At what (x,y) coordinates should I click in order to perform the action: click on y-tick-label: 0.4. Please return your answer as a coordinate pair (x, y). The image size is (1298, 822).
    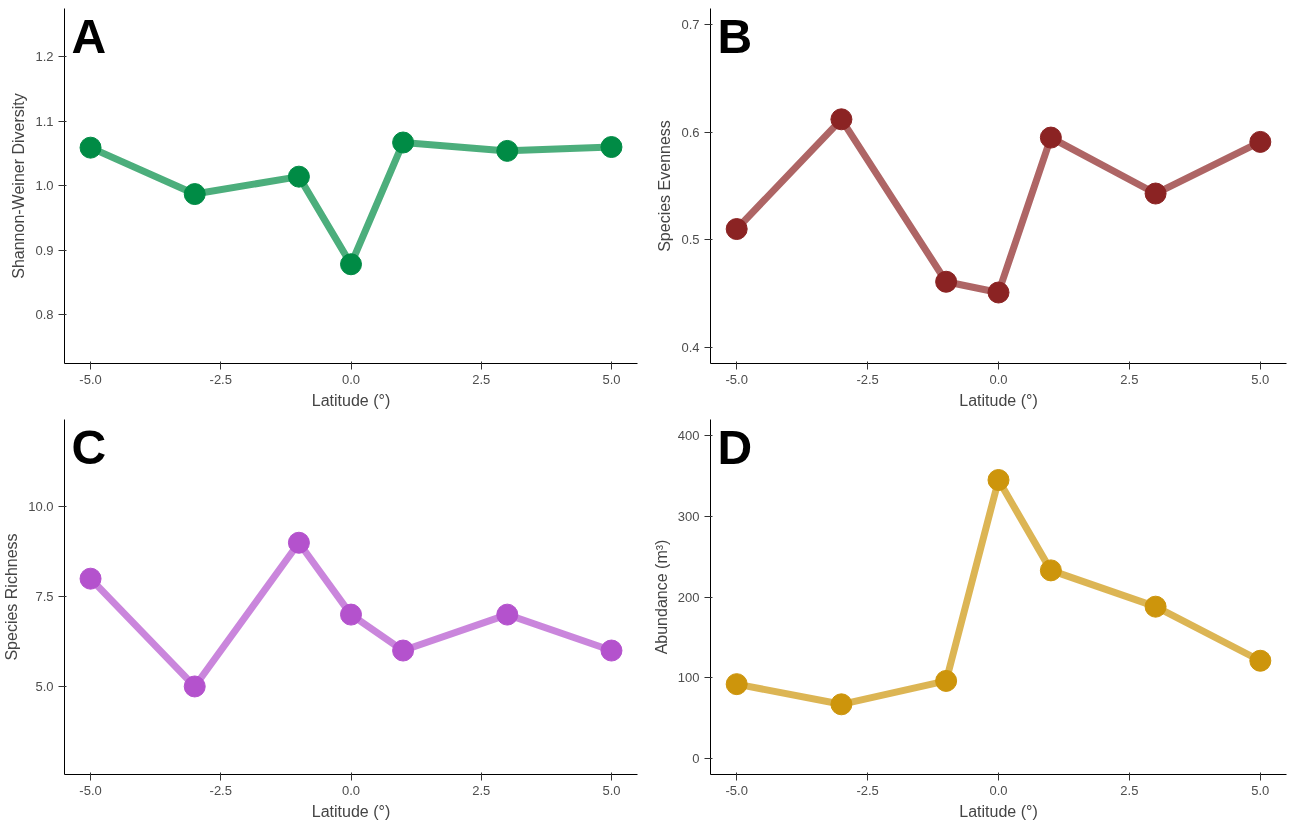
    Looking at the image, I should click on (690, 347).